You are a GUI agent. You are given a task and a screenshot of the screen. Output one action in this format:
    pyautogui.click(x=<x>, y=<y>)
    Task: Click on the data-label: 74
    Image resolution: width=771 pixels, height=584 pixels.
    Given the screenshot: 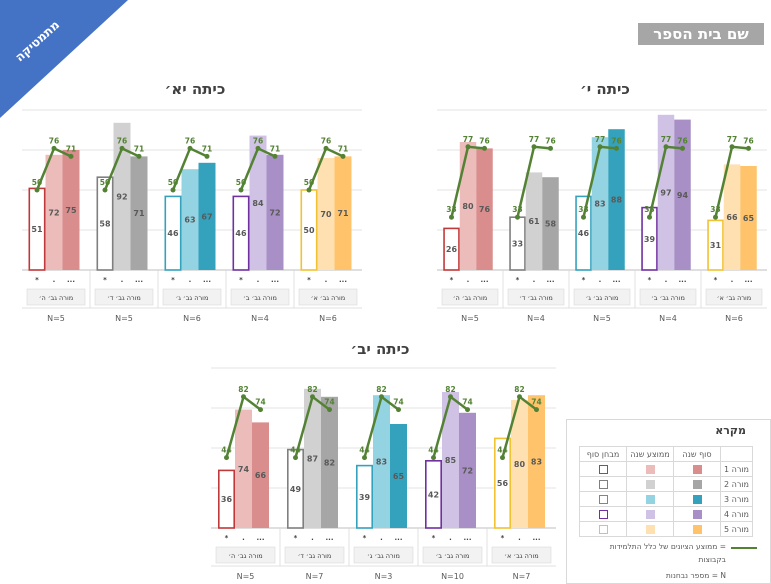 What is the action you would take?
    pyautogui.click(x=244, y=469)
    